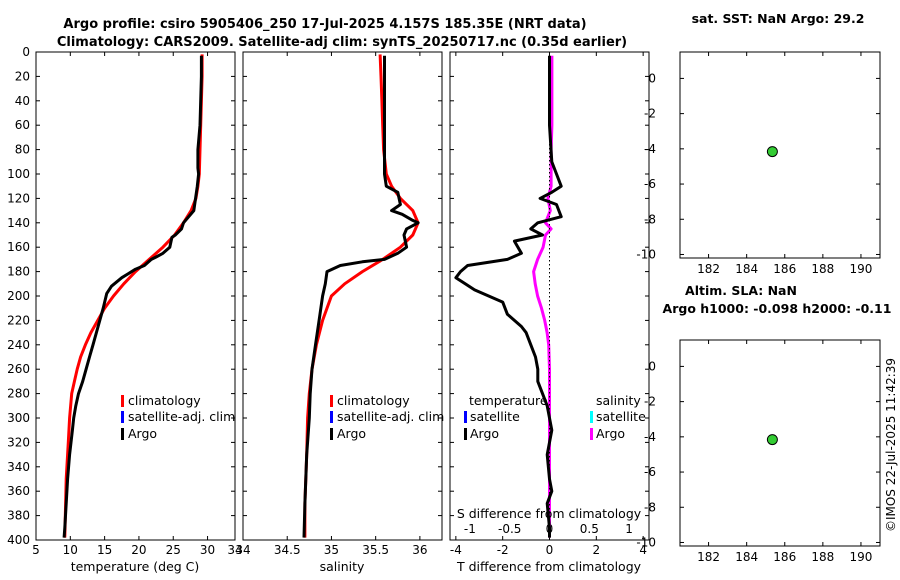  What do you see at coordinates (549, 566) in the screenshot?
I see `t-difference-xlabel: T difference from climatology` at bounding box center [549, 566].